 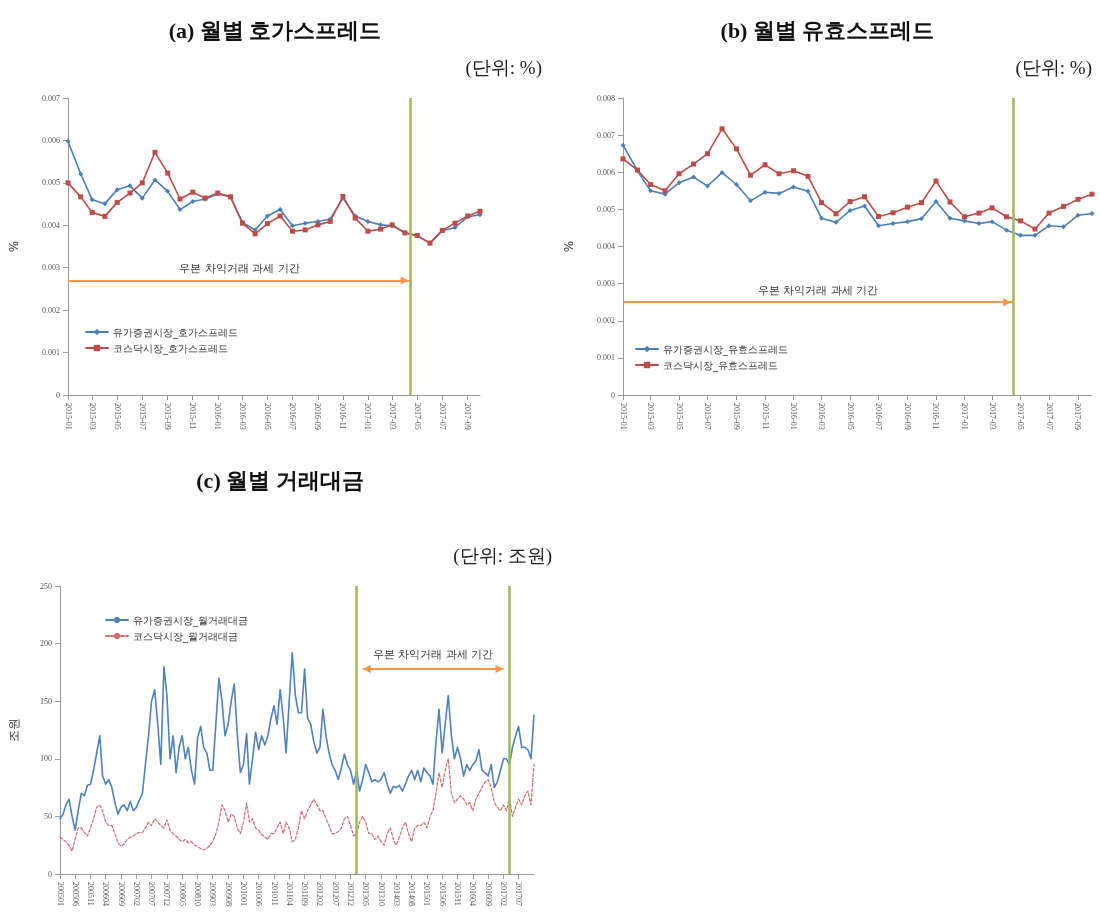 I want to click on x-tick-label: 200805, so click(x=182, y=894).